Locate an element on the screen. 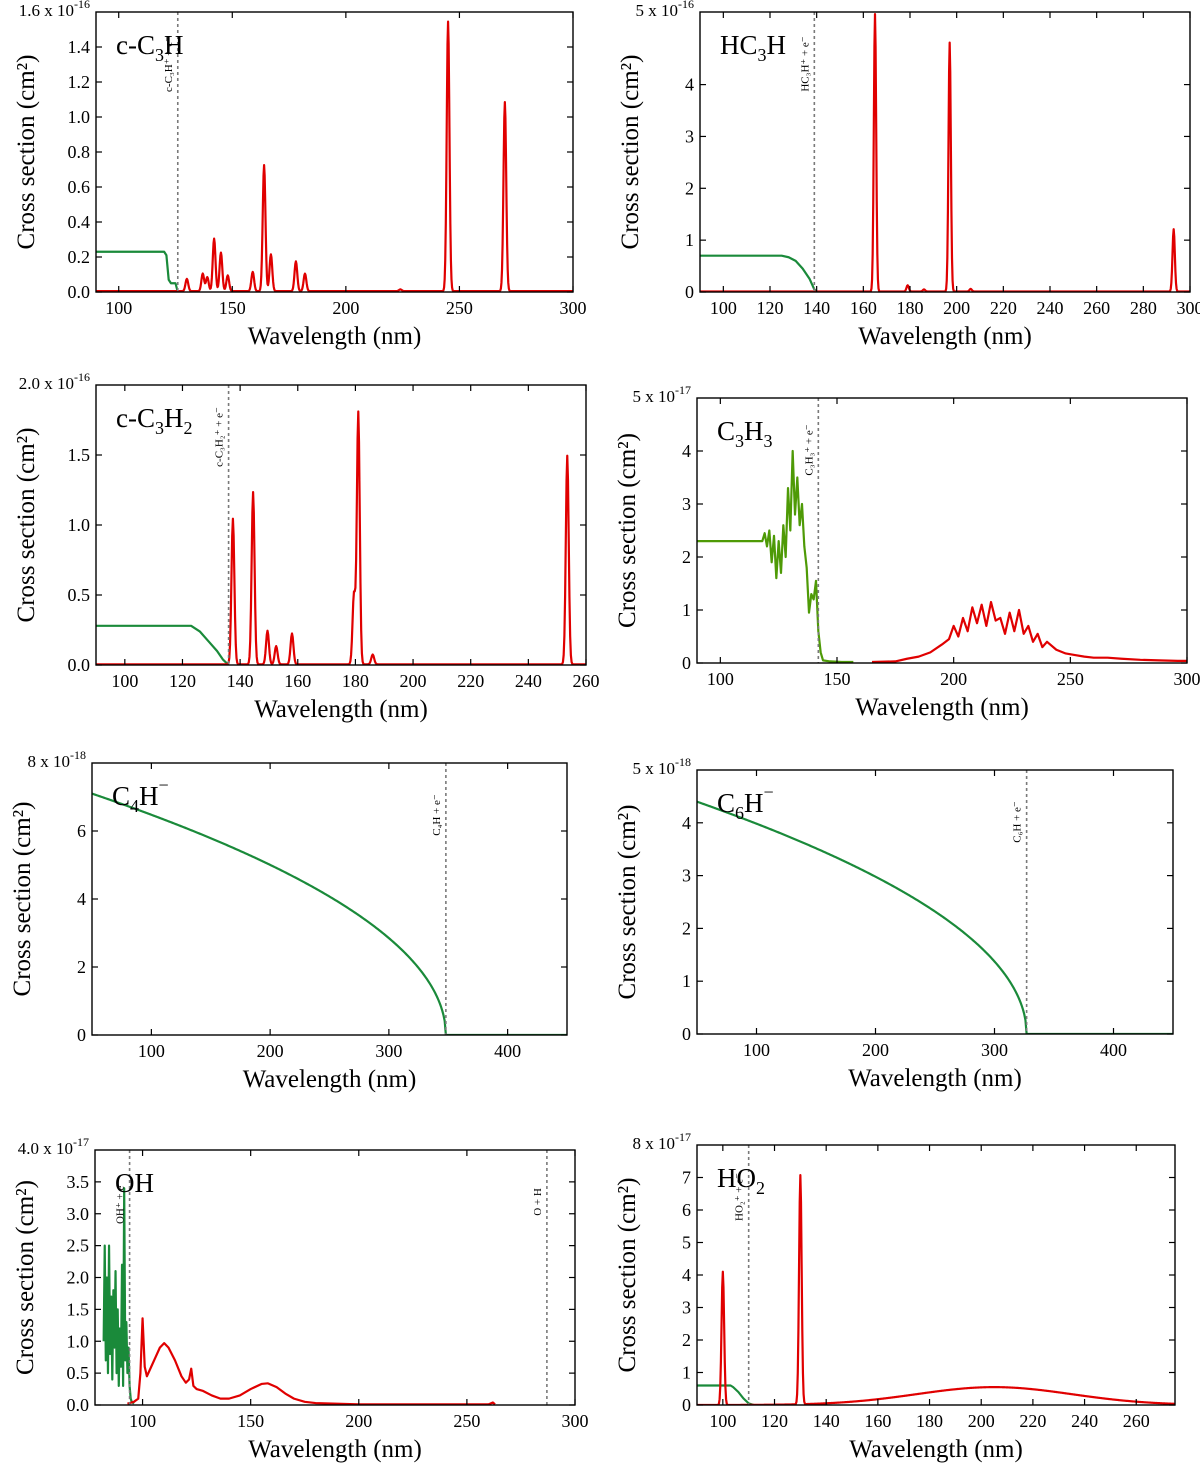 The height and width of the screenshot is (1468, 1200). threshold-label: O + H is located at coordinates (538, 1202).